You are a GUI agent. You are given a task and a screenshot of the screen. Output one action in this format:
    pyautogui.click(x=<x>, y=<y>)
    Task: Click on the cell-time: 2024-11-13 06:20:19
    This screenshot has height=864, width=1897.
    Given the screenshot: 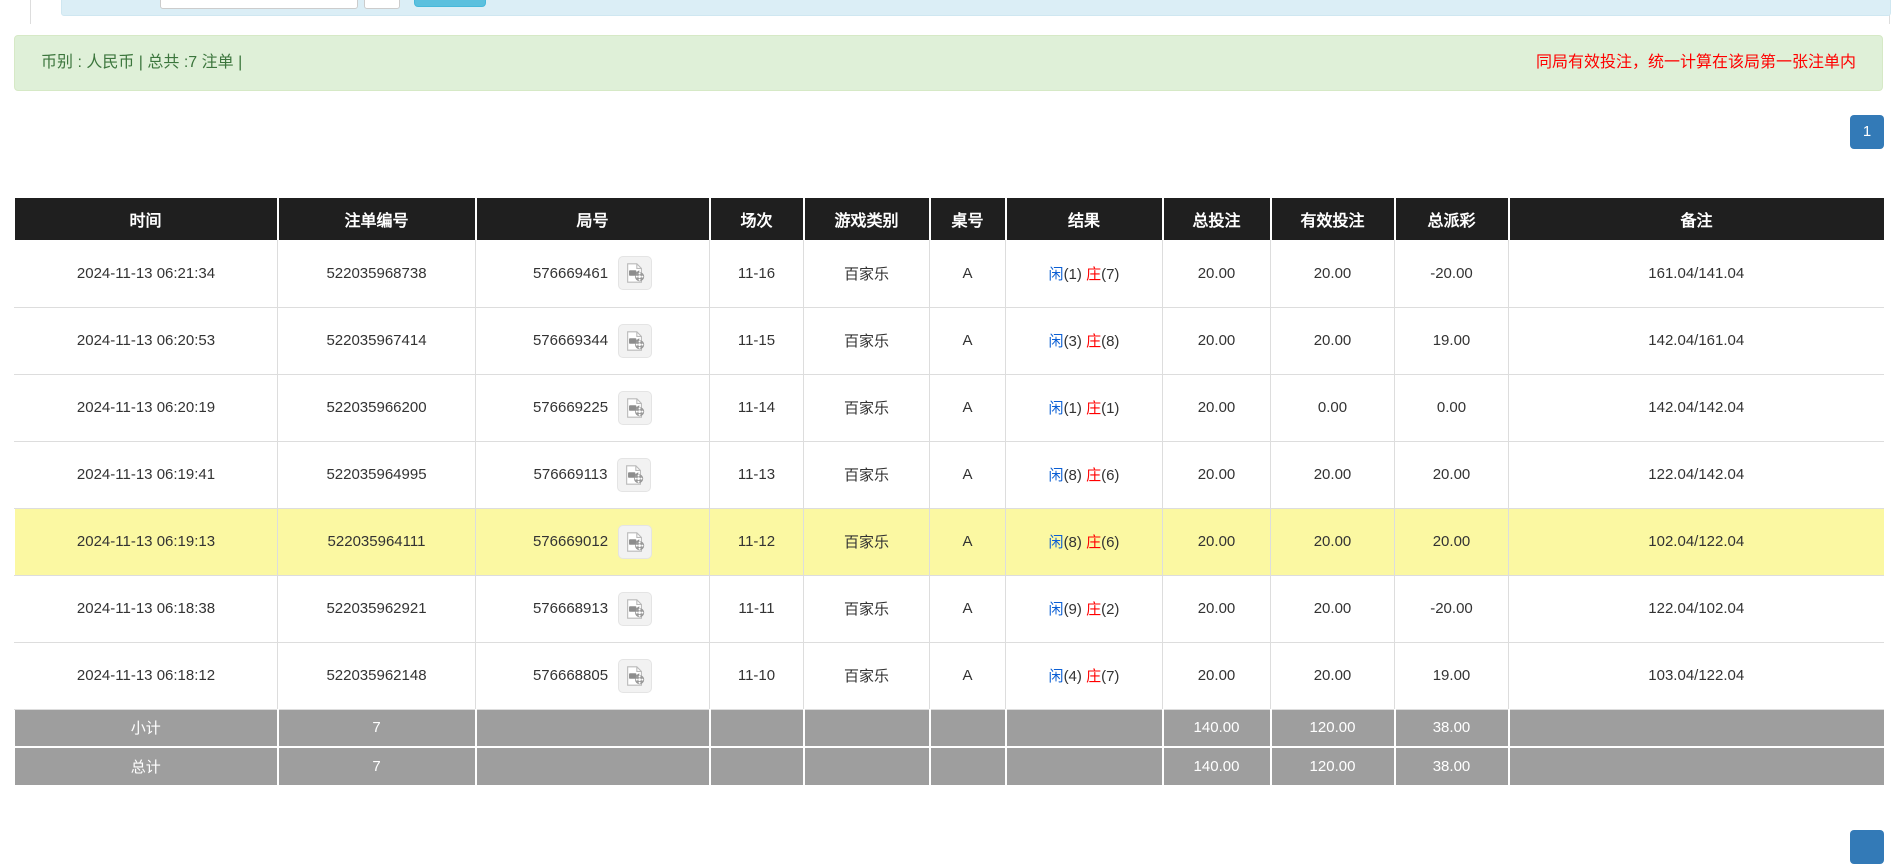 What is the action you would take?
    pyautogui.click(x=146, y=408)
    